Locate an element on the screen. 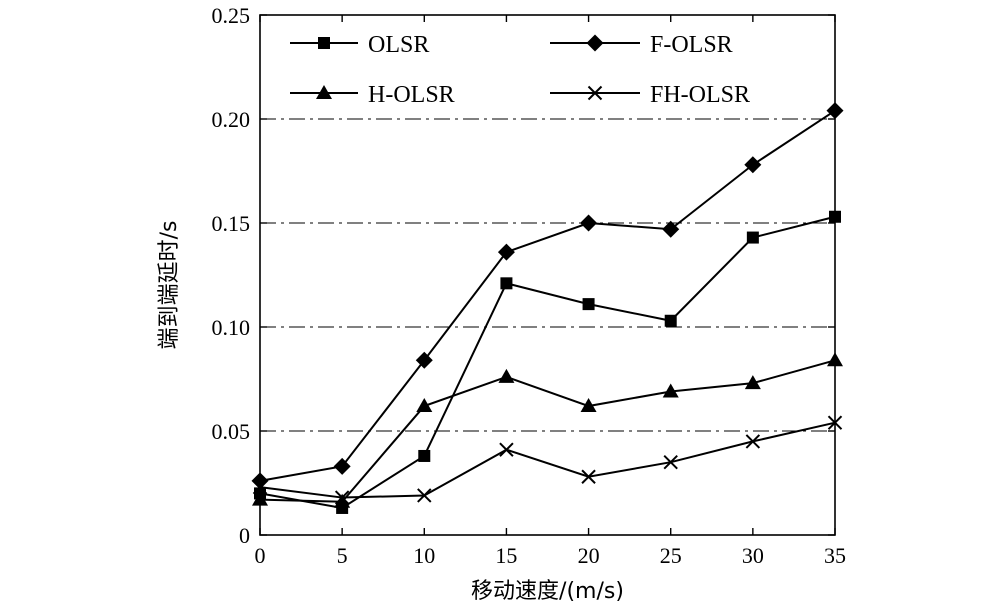 This screenshot has height=610, width=1000. legend-item-fh-olsr: FH-OLSR is located at coordinates (650, 95).